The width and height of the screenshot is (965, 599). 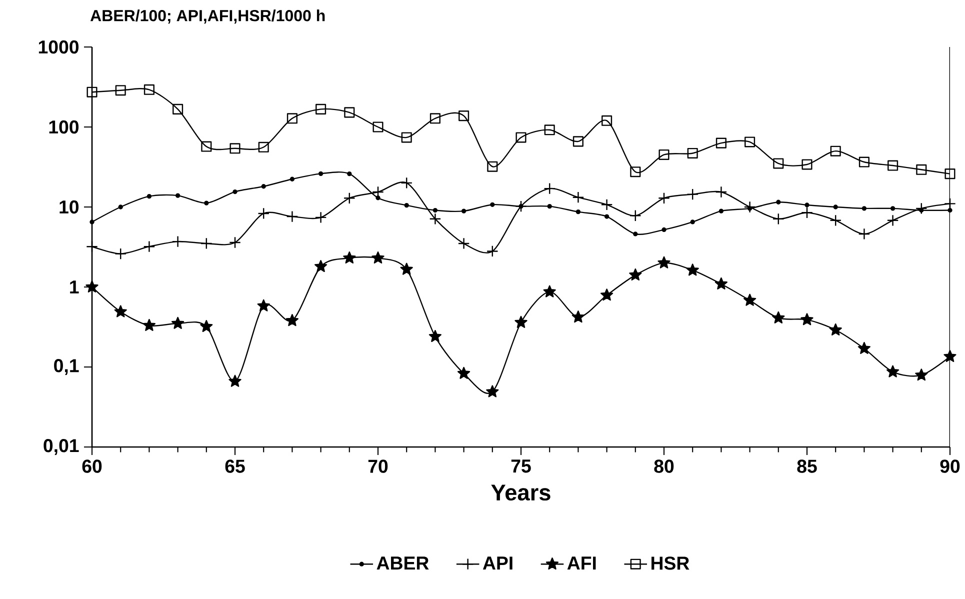 I want to click on x-tick-label: 60, so click(x=92, y=466).